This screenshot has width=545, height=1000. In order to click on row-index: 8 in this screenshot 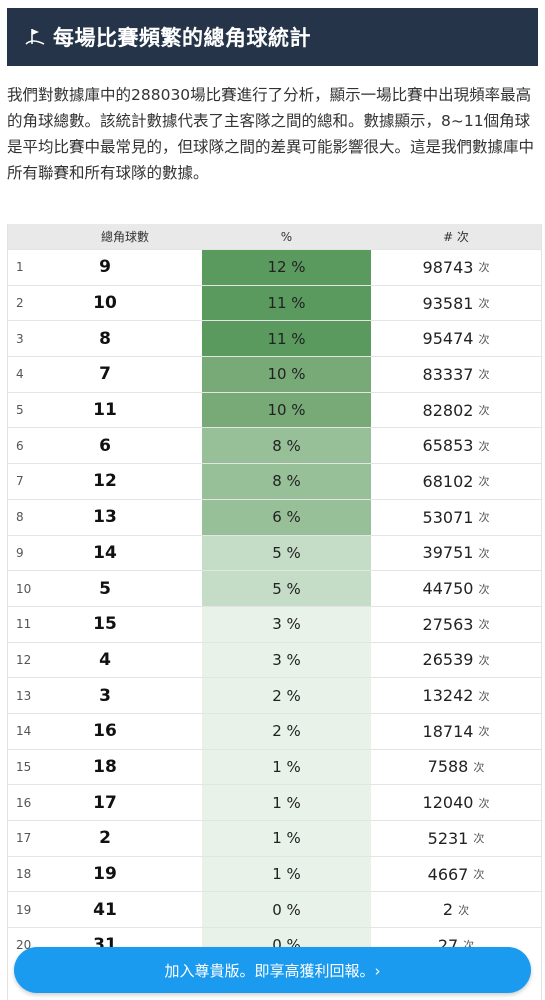, I will do `click(20, 517)`.